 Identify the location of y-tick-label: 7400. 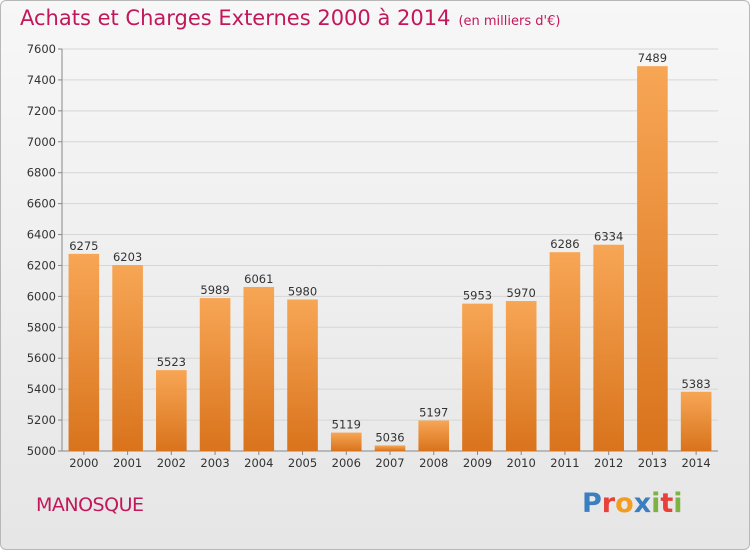
(41, 80).